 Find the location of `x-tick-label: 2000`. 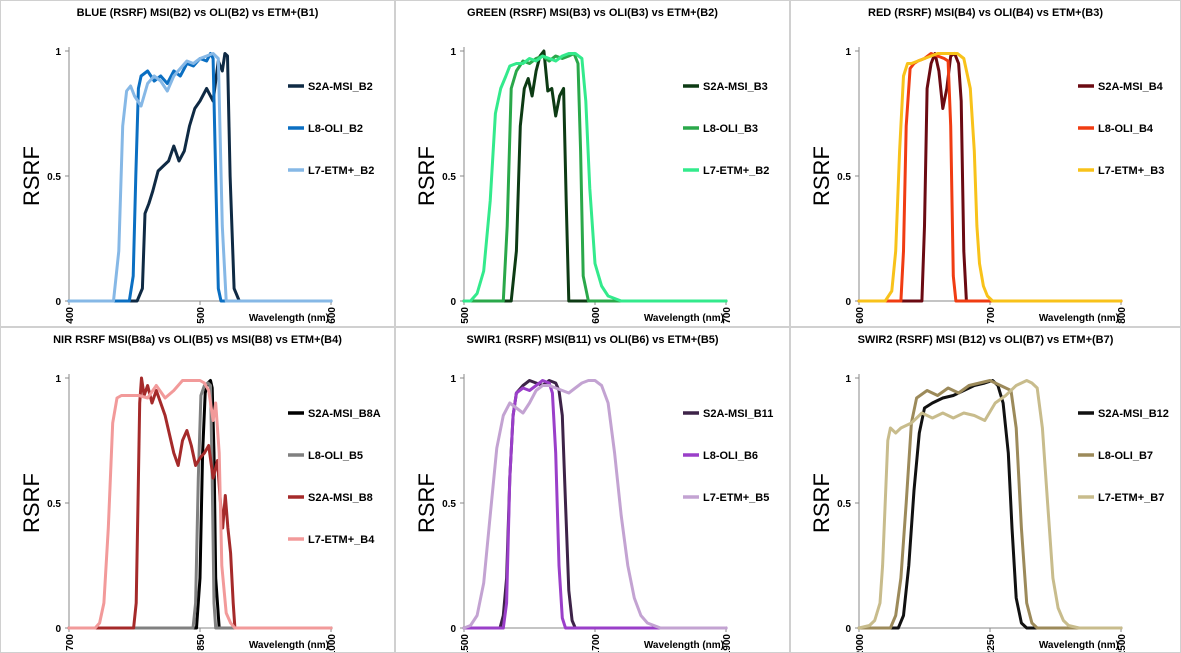

x-tick-label: 2000 is located at coordinates (860, 643).